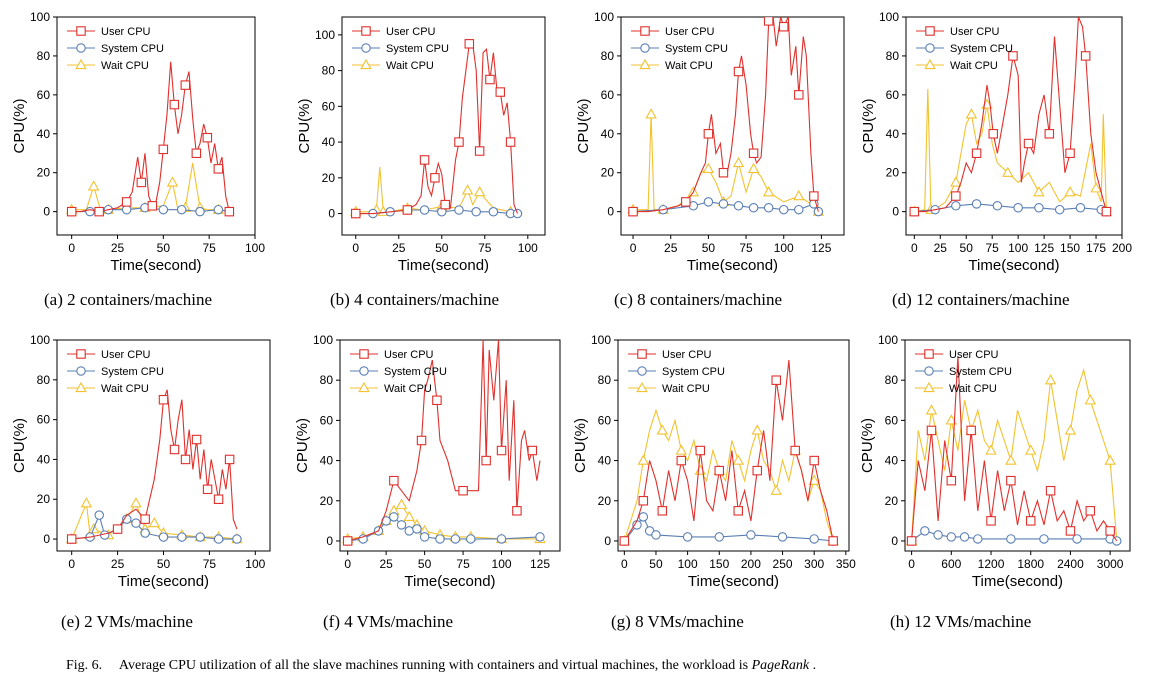 The image size is (1152, 690). I want to click on x-tick-label: 125, so click(1044, 248).